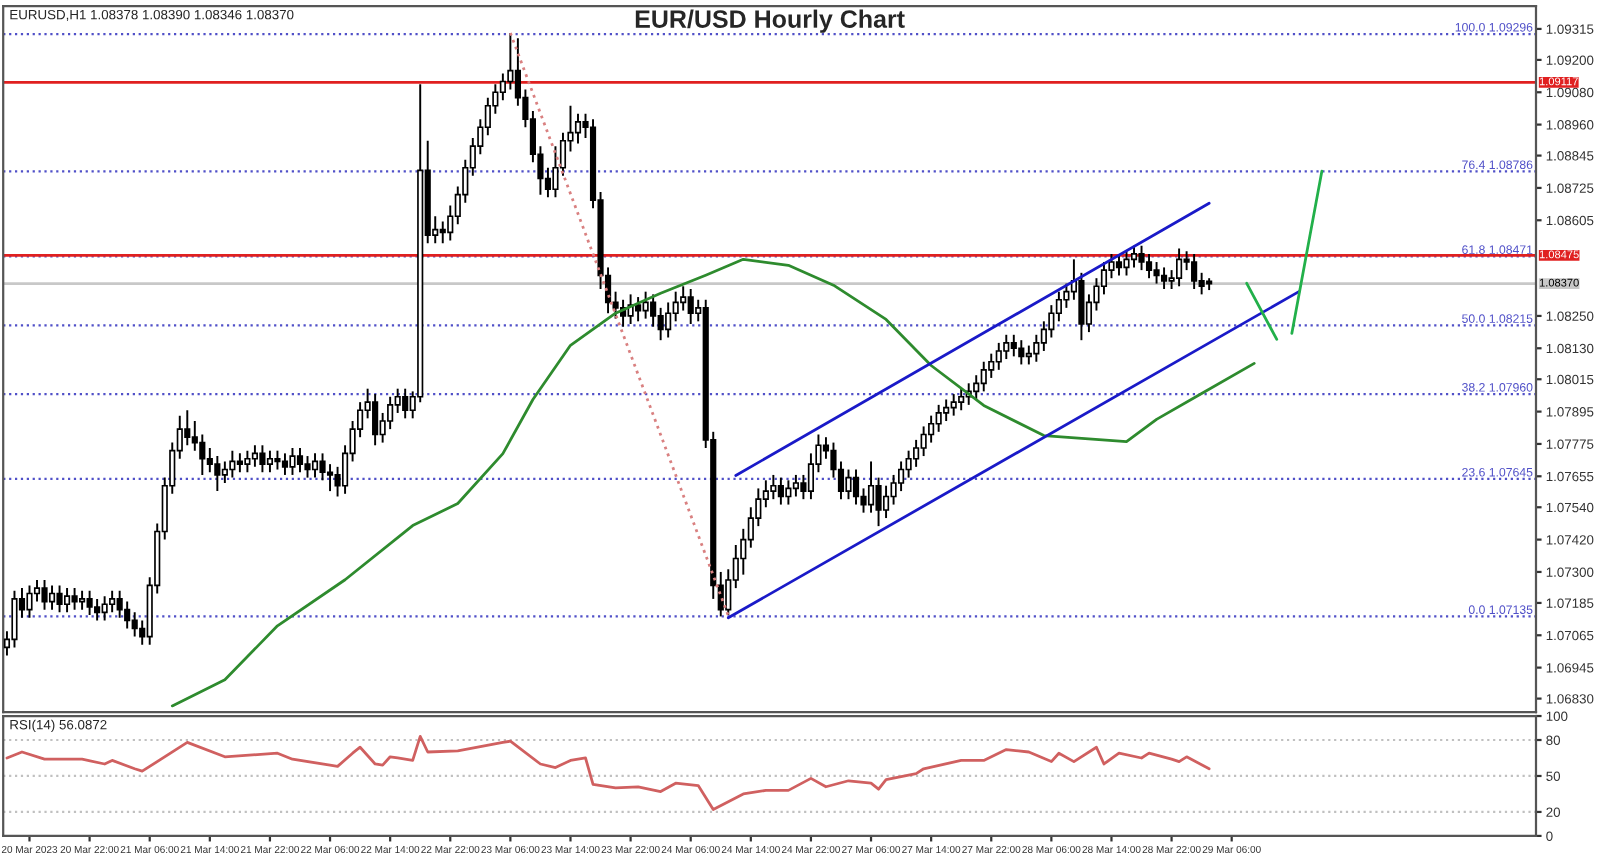 This screenshot has width=1600, height=860. I want to click on chart-title: EUR/USD Hourly Chart, so click(770, 21).